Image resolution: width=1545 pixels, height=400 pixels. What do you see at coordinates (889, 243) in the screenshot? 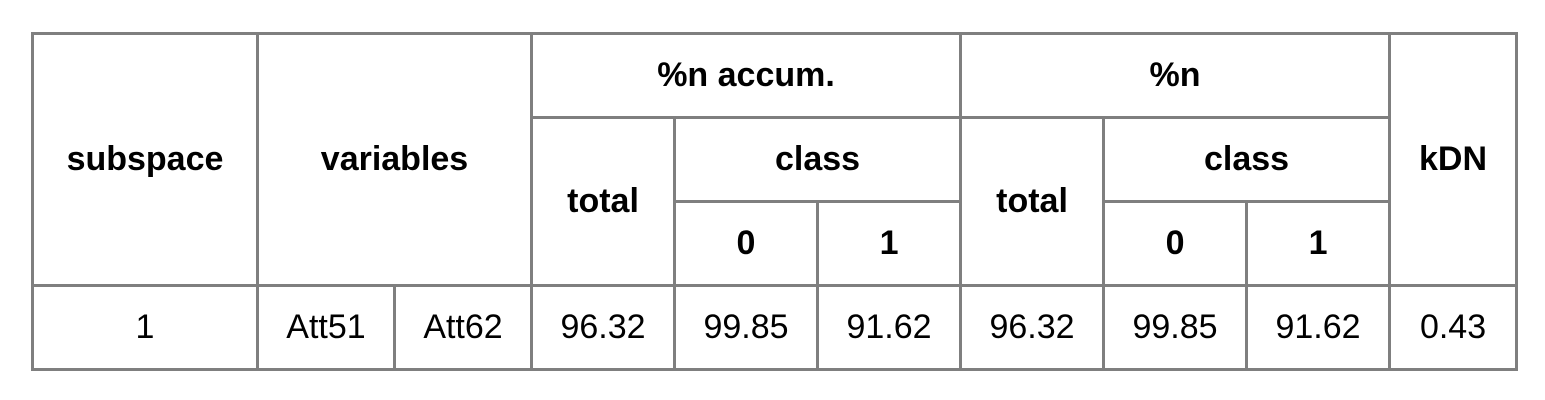
I see `header-accum-class-1: 1` at bounding box center [889, 243].